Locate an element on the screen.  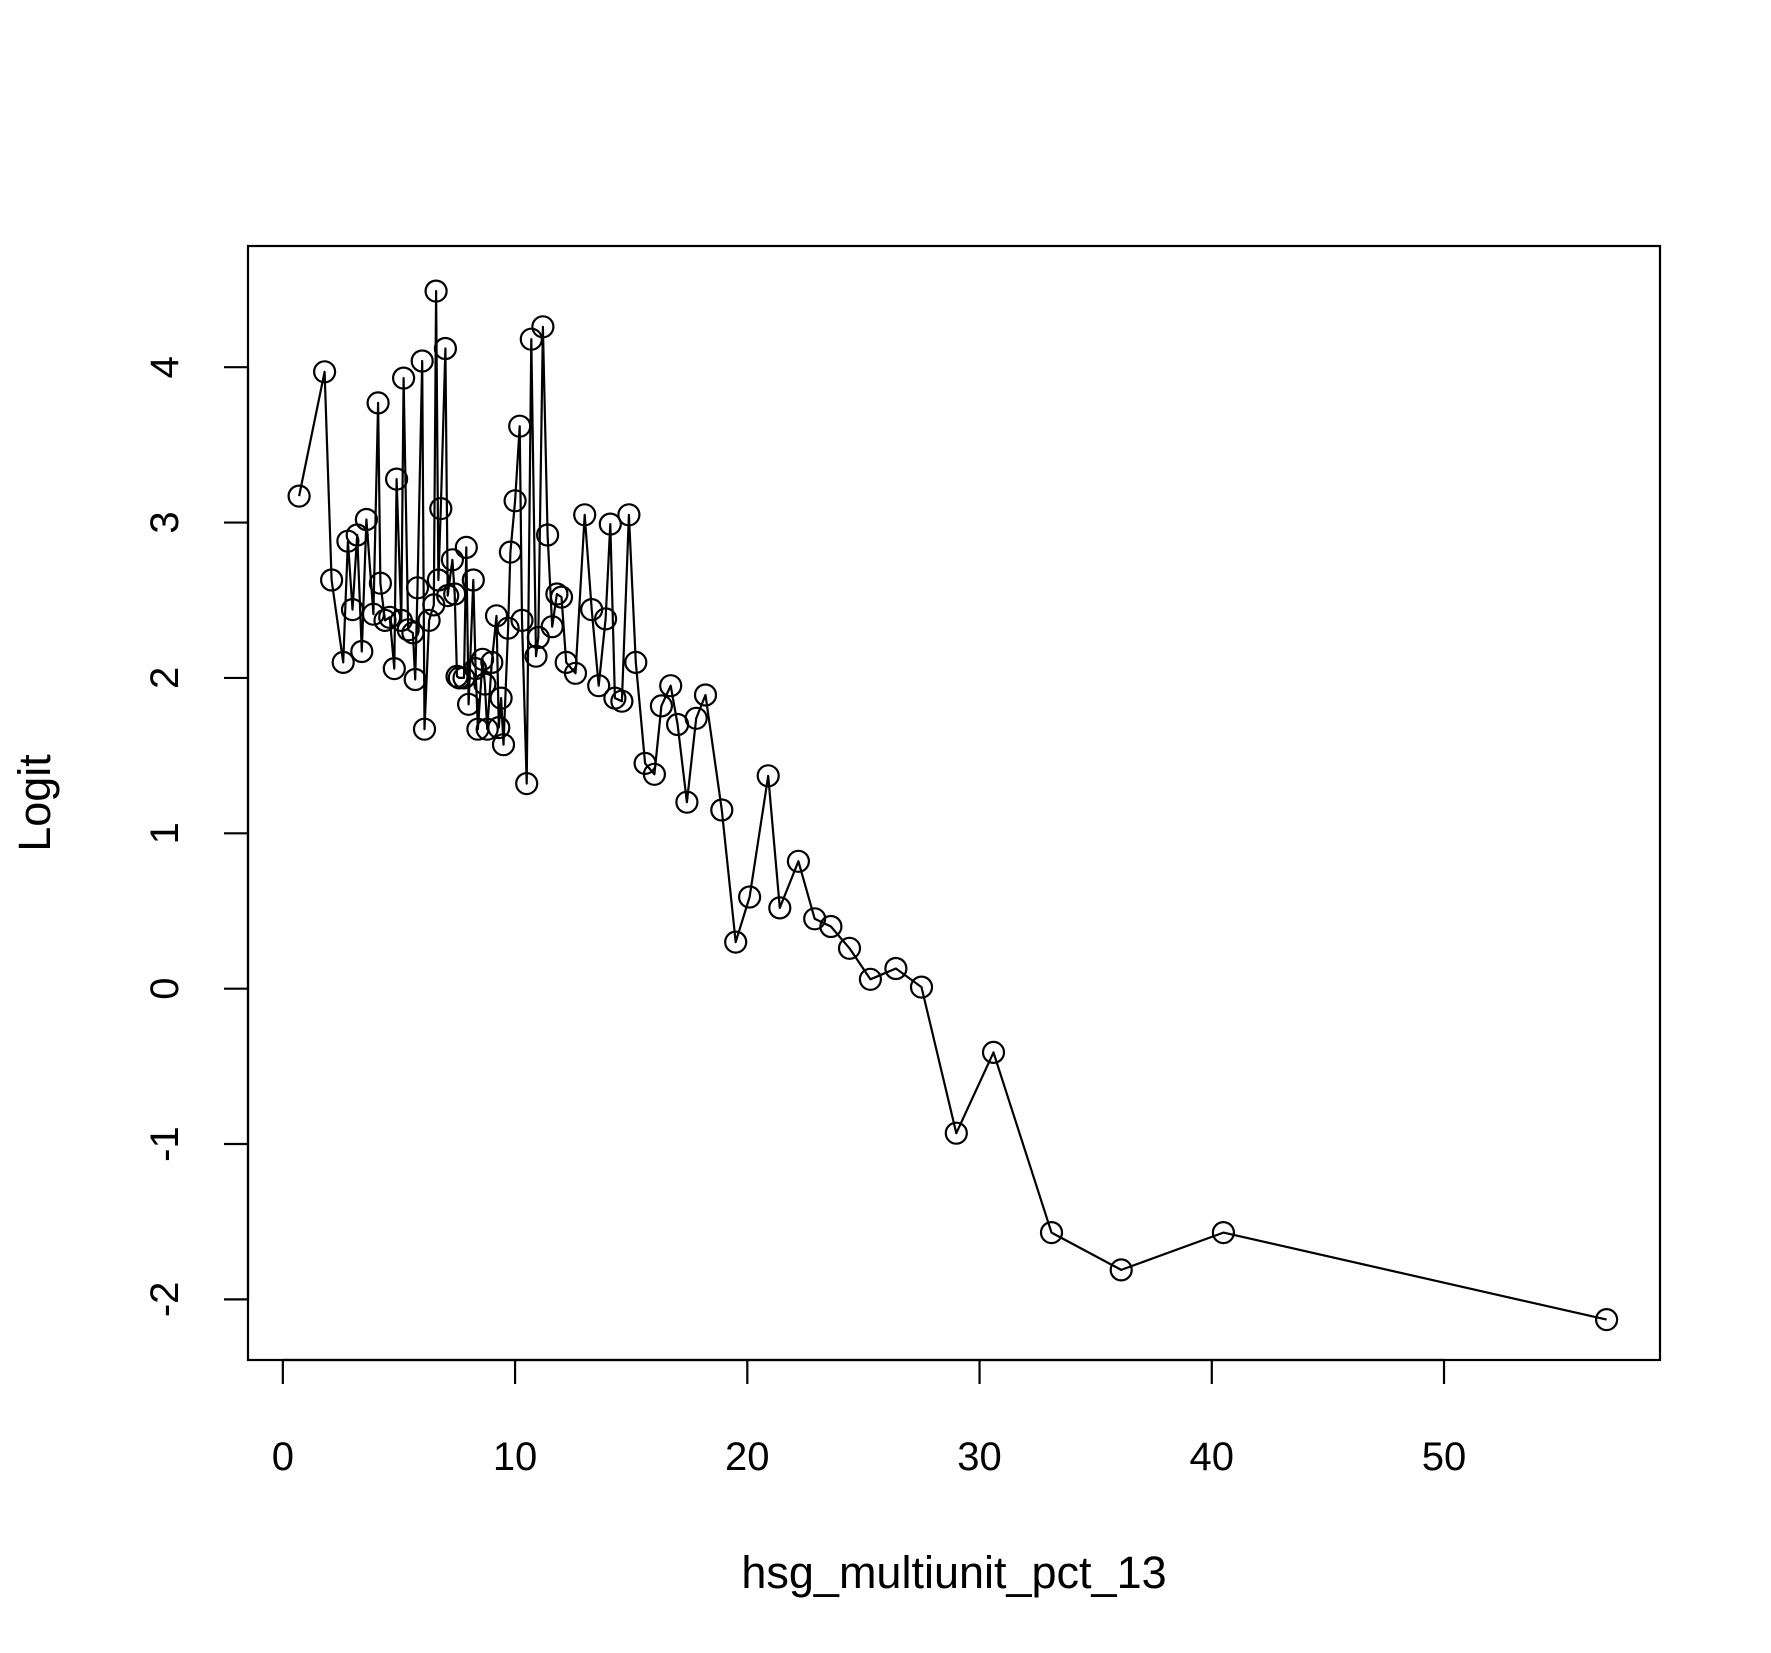
y-axis: -2 -1 0 1 2 3 4 is located at coordinates (196, 837).